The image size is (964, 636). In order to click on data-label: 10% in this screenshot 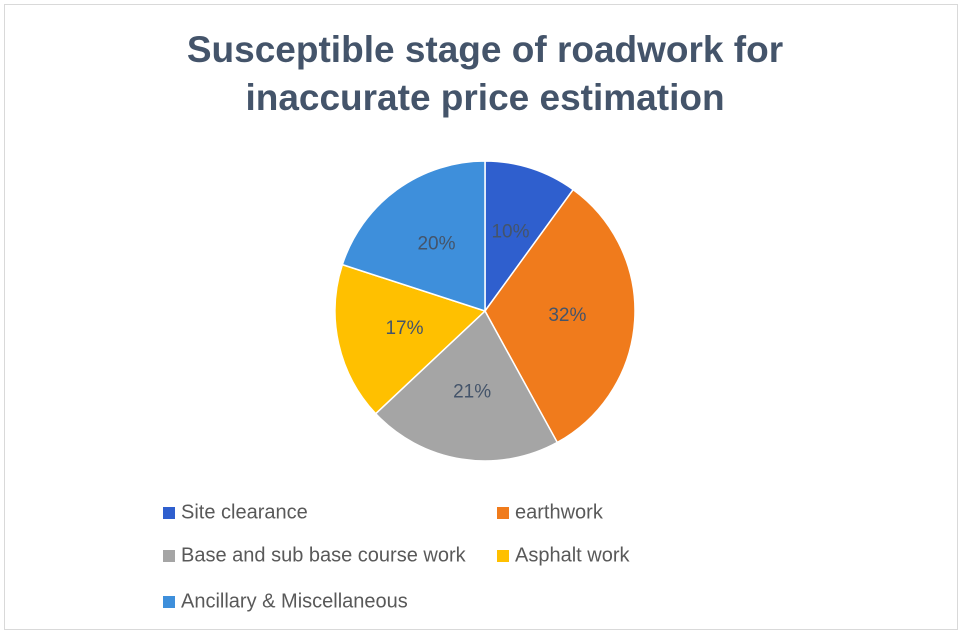, I will do `click(510, 232)`.